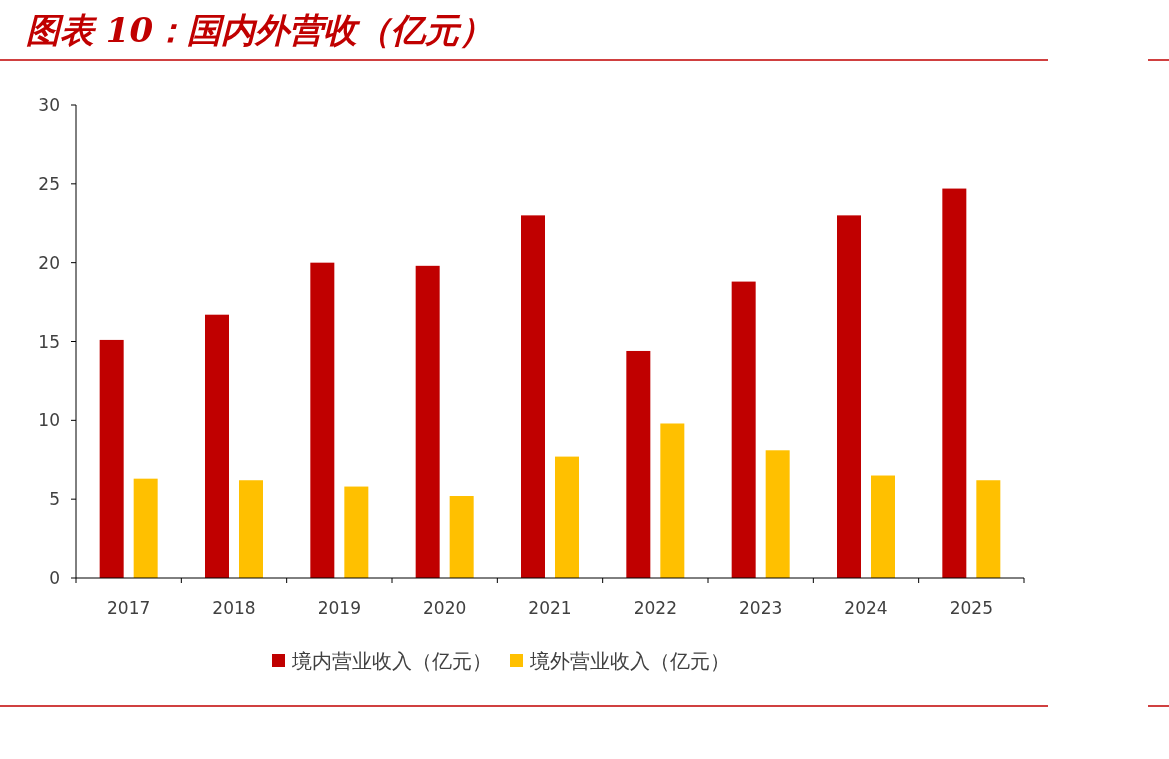 This screenshot has height=759, width=1169. Describe the element at coordinates (49, 105) in the screenshot. I see `y-tick-label: 30` at that location.